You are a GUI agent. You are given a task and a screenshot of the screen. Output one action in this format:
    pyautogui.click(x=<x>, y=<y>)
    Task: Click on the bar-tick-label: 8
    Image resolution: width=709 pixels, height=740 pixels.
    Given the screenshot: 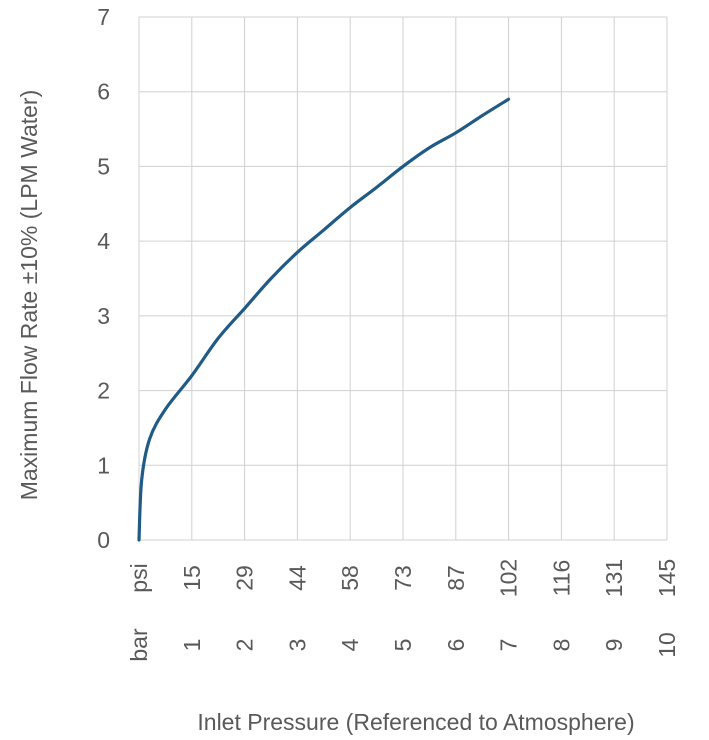 What is the action you would take?
    pyautogui.click(x=561, y=645)
    